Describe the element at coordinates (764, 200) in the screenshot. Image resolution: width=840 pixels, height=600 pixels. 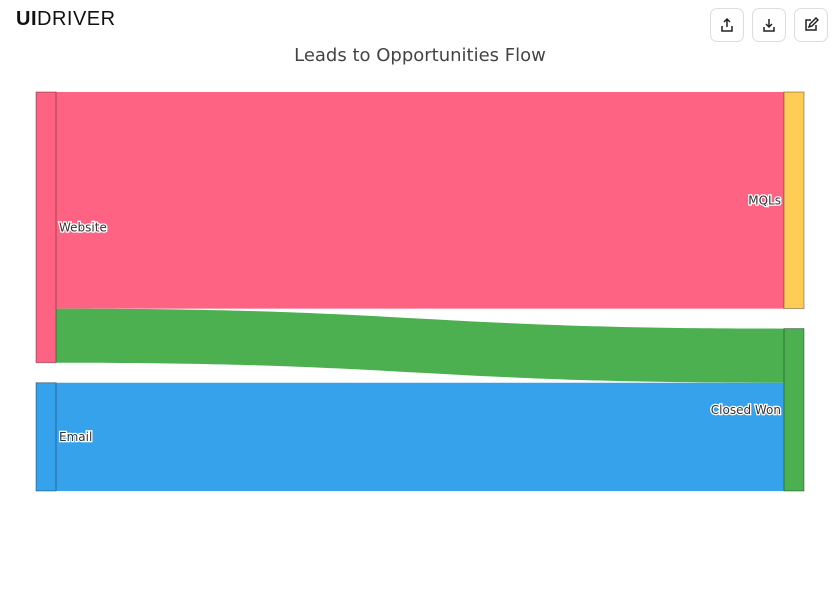
I see `node-label-mqls: MQLs` at that location.